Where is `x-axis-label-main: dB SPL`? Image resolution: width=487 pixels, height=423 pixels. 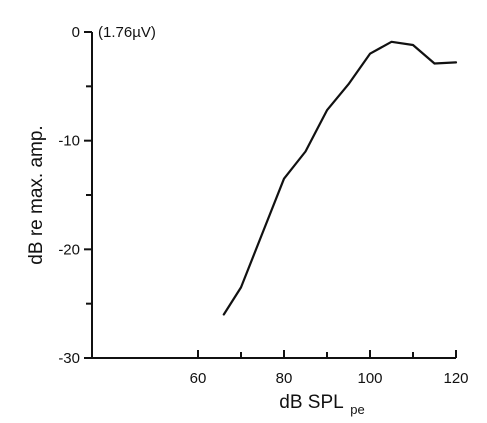
x-axis-label-main: dB SPL is located at coordinates (311, 402).